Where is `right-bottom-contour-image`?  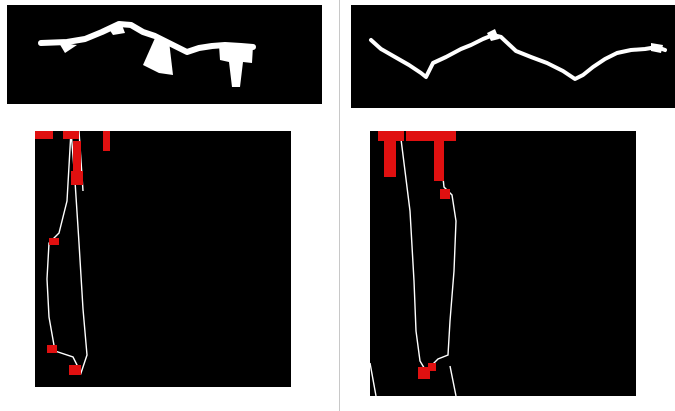 right-bottom-contour-image is located at coordinates (413, 263).